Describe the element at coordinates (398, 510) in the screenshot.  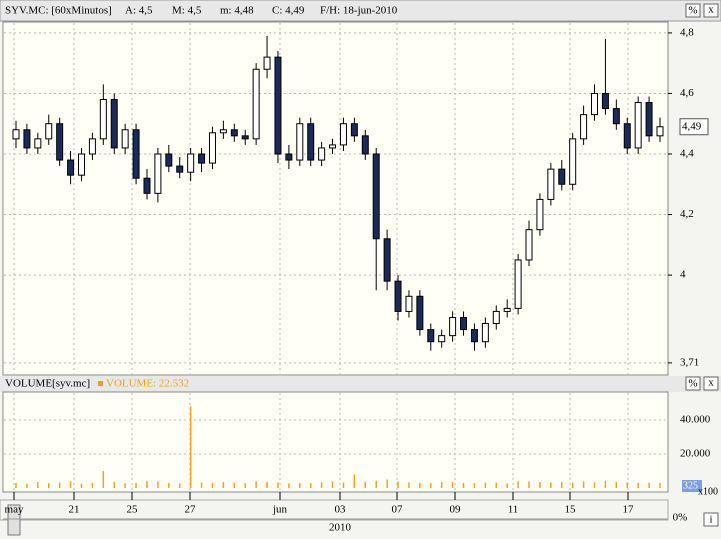
I see `x-tick-label: 07` at that location.